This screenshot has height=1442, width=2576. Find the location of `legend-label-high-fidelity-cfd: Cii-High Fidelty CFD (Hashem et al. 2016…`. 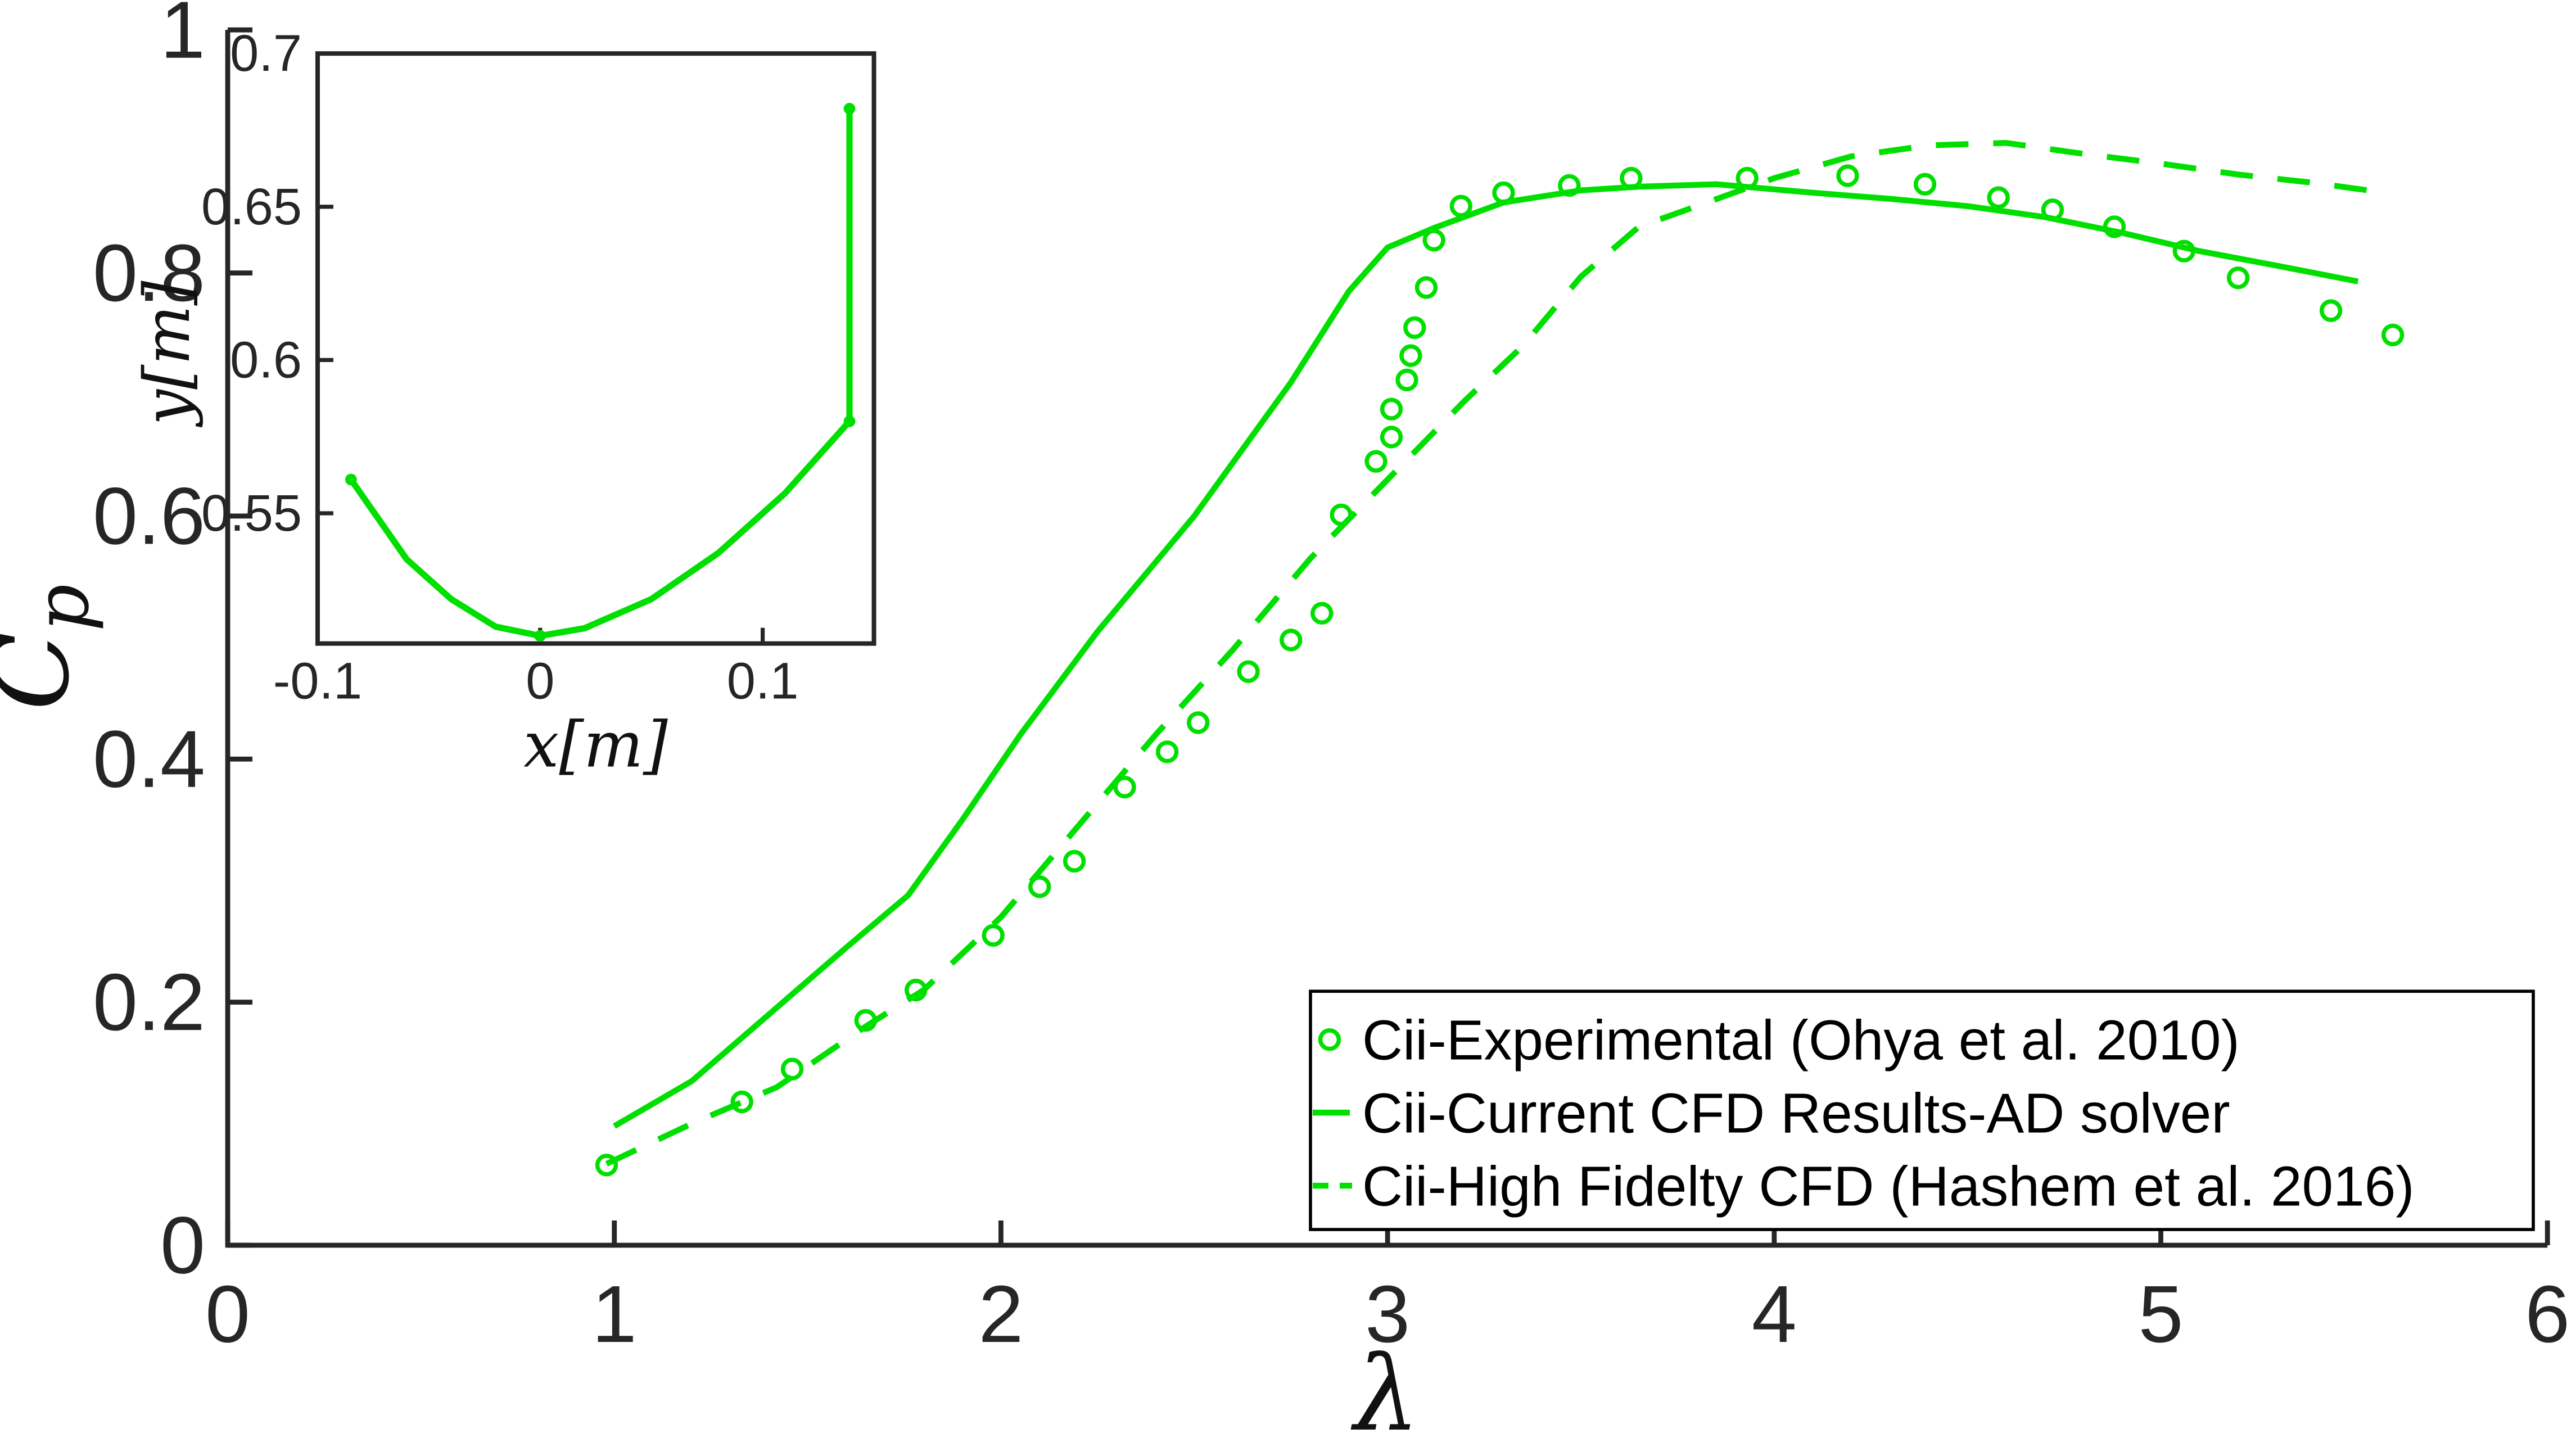

legend-label-high-fidelity-cfd: Cii-High Fidelty CFD (Hashem et al. 2016… is located at coordinates (1888, 1187).